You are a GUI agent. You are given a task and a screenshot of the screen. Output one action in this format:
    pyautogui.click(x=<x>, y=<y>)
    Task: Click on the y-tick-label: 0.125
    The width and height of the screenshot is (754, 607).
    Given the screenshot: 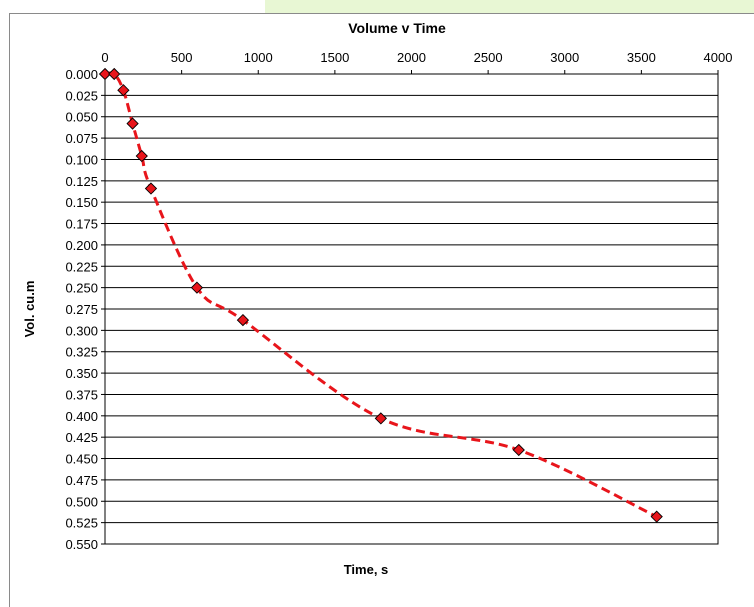 What is the action you would take?
    pyautogui.click(x=81, y=181)
    